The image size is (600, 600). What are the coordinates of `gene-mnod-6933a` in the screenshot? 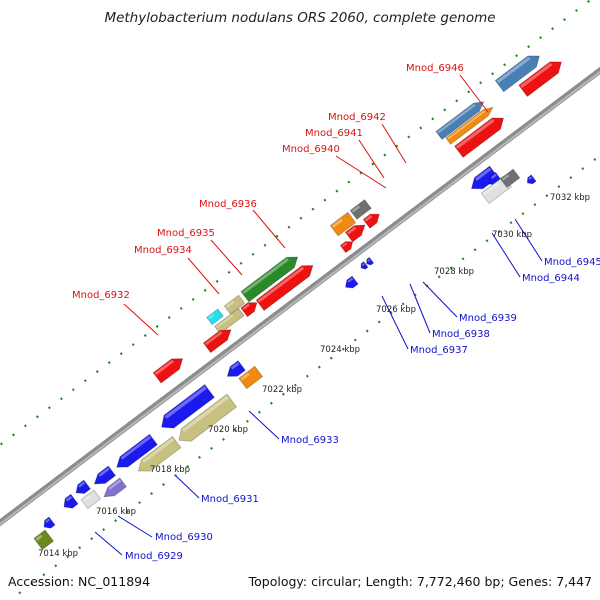 It's located at (188, 406).